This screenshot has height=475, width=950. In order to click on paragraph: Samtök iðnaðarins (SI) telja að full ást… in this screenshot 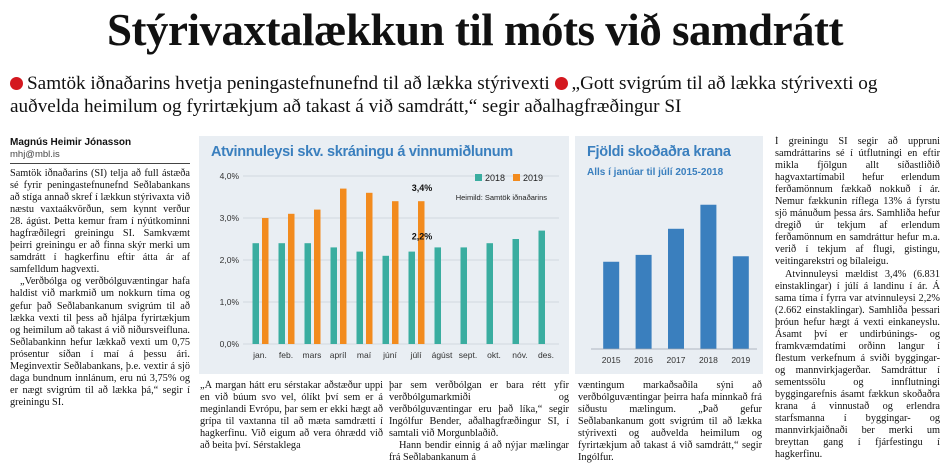, I will do `click(100, 222)`.